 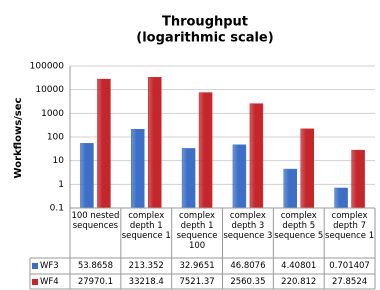 I want to click on category-label: complex depth 5 sequence 5, so click(x=299, y=226).